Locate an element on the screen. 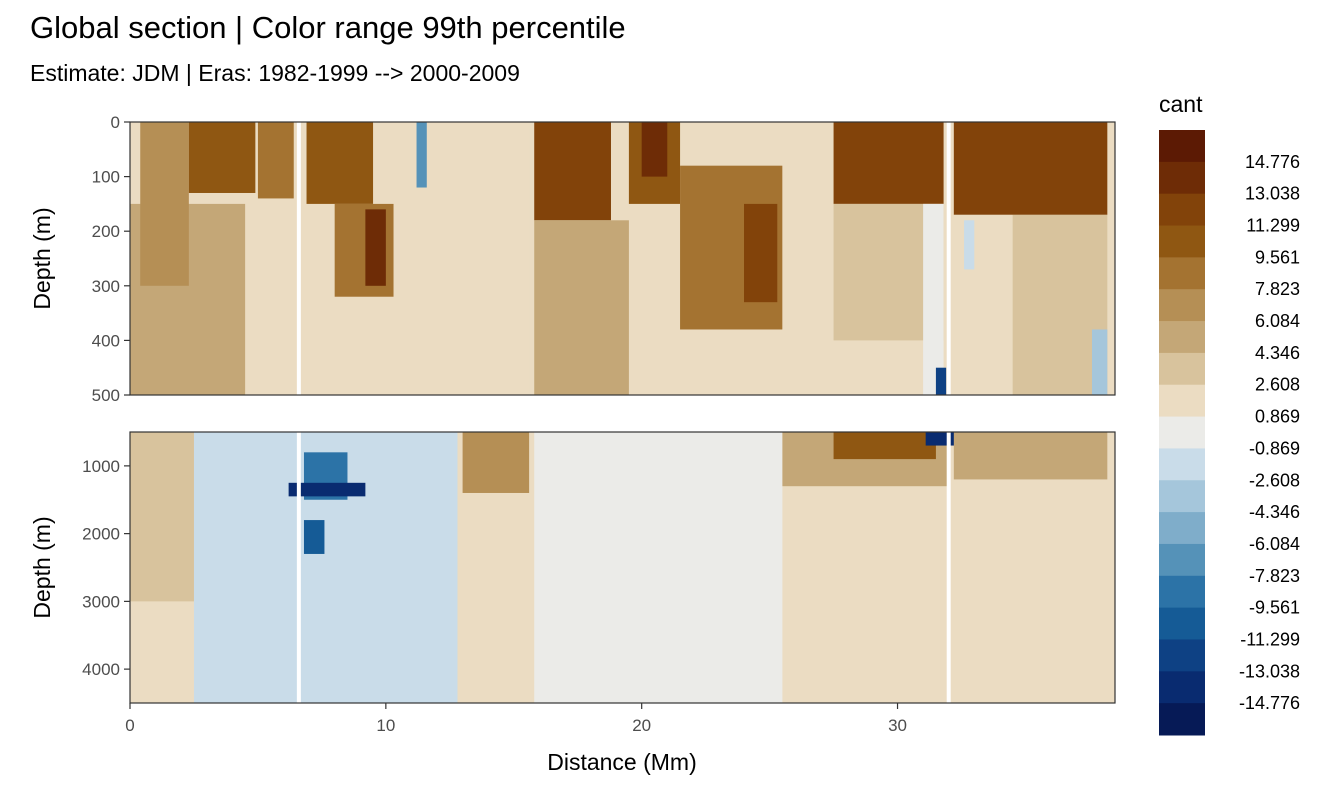  x-tick-label: 0 is located at coordinates (129, 725).